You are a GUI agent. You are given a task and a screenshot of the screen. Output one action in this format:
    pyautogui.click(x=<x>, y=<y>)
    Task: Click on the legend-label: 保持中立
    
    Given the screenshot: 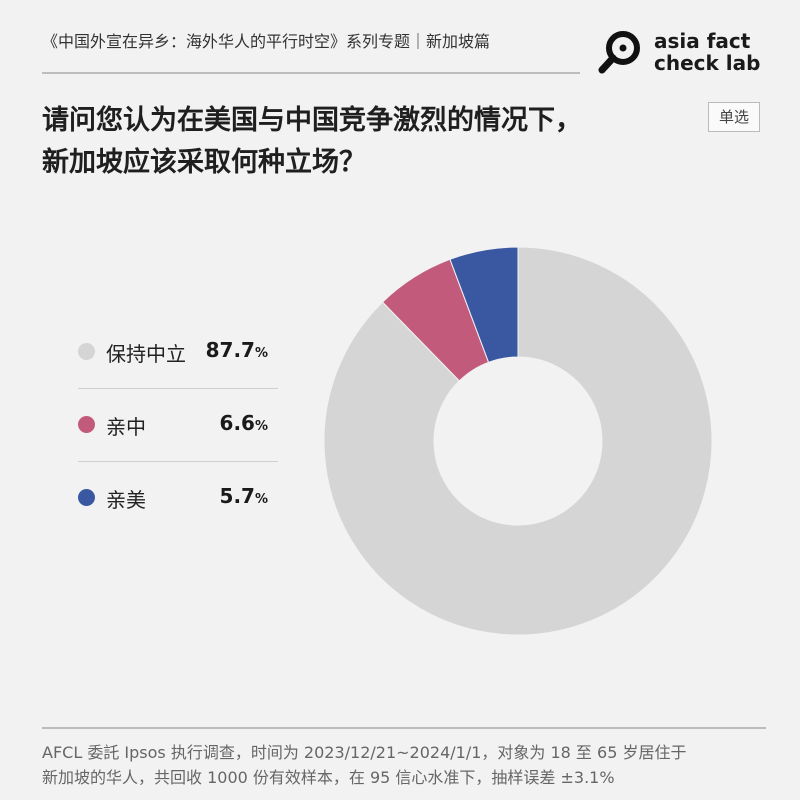 What is the action you would take?
    pyautogui.click(x=146, y=354)
    